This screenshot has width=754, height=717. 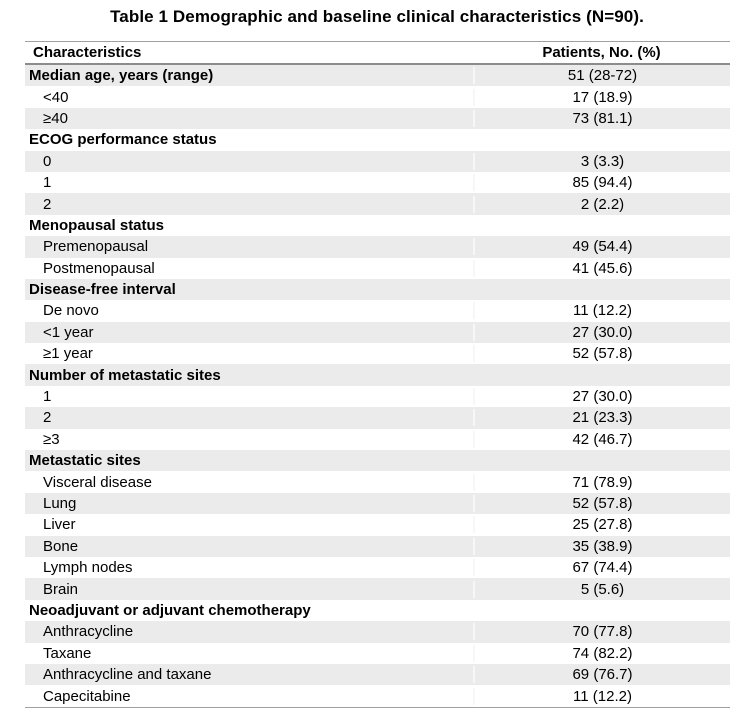 I want to click on row-label: Taxane, so click(x=67, y=653).